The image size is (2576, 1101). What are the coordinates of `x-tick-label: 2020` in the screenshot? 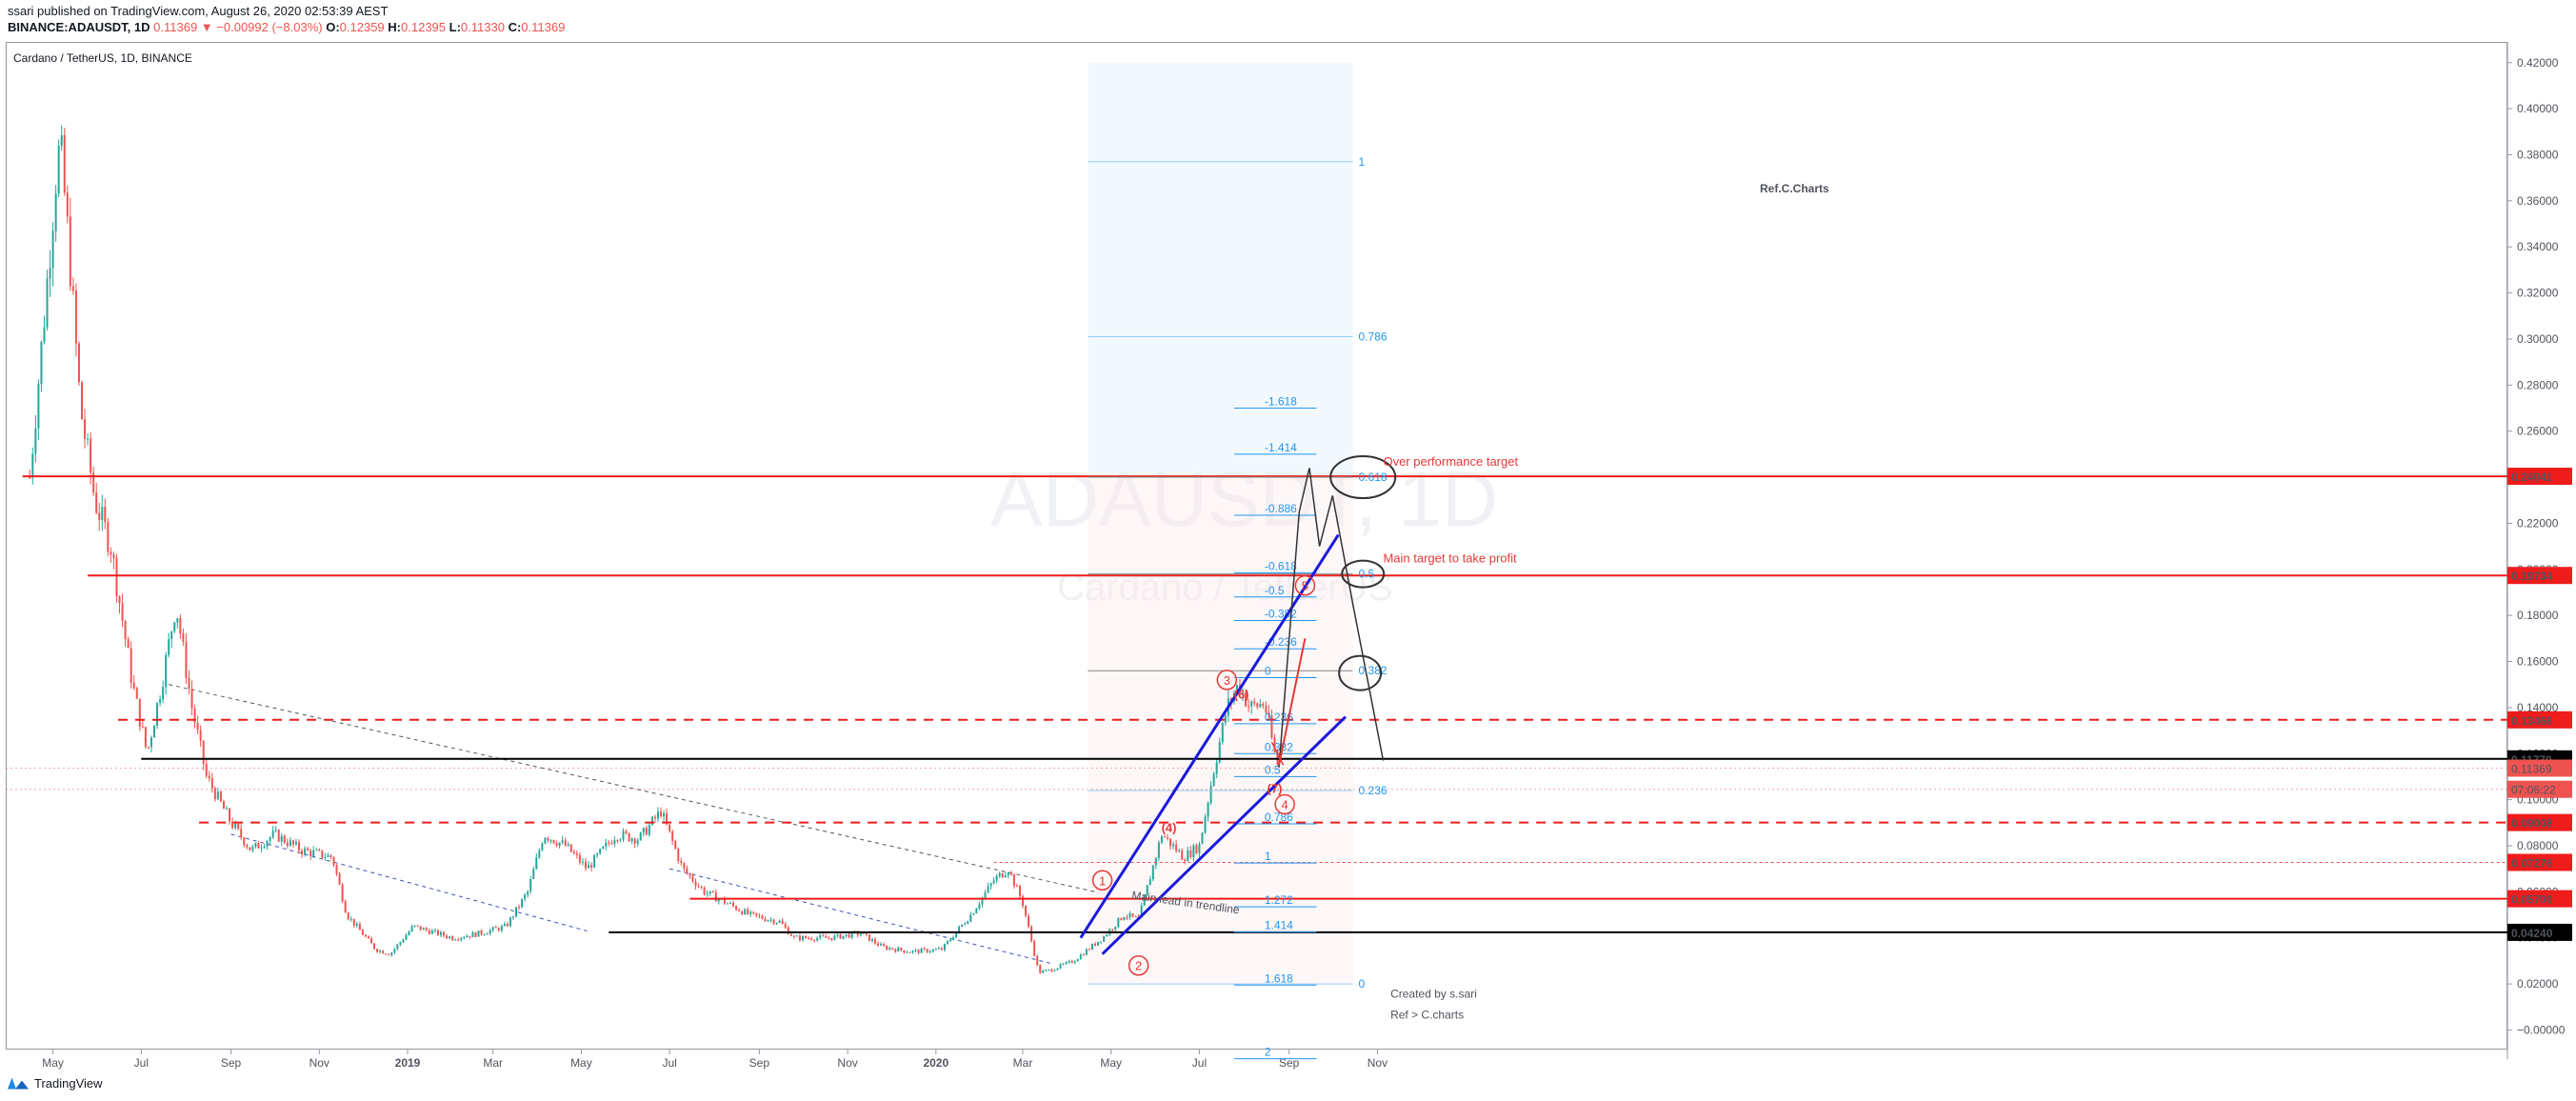 It's located at (936, 1063).